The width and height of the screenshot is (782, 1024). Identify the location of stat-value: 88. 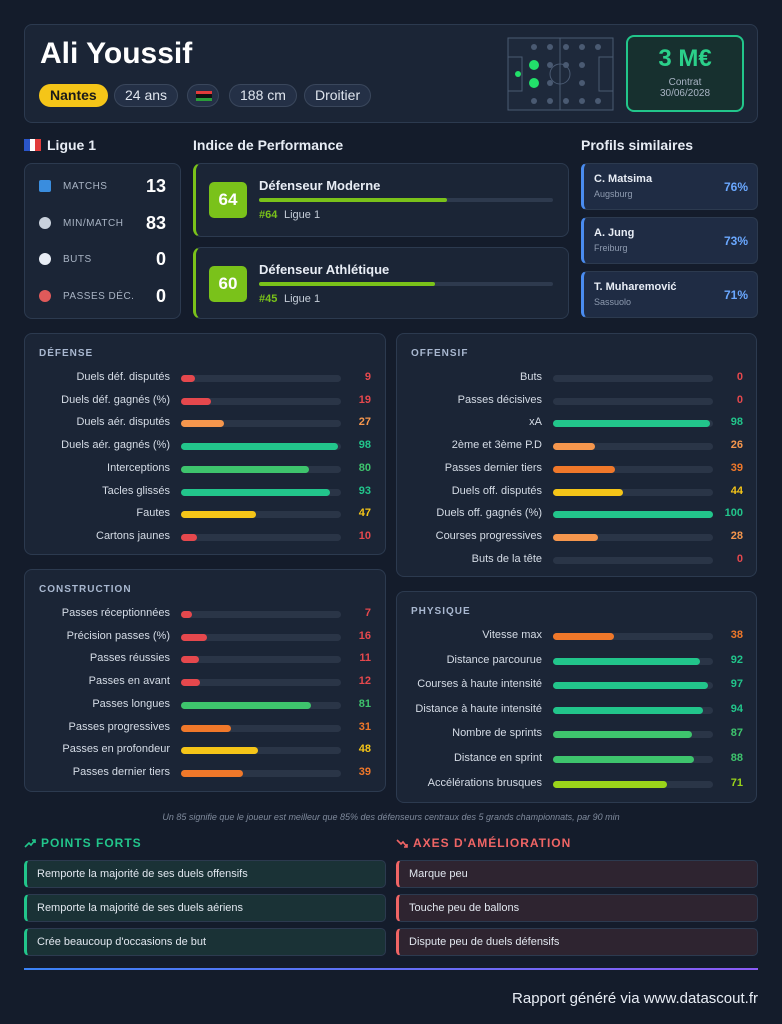
(736, 758).